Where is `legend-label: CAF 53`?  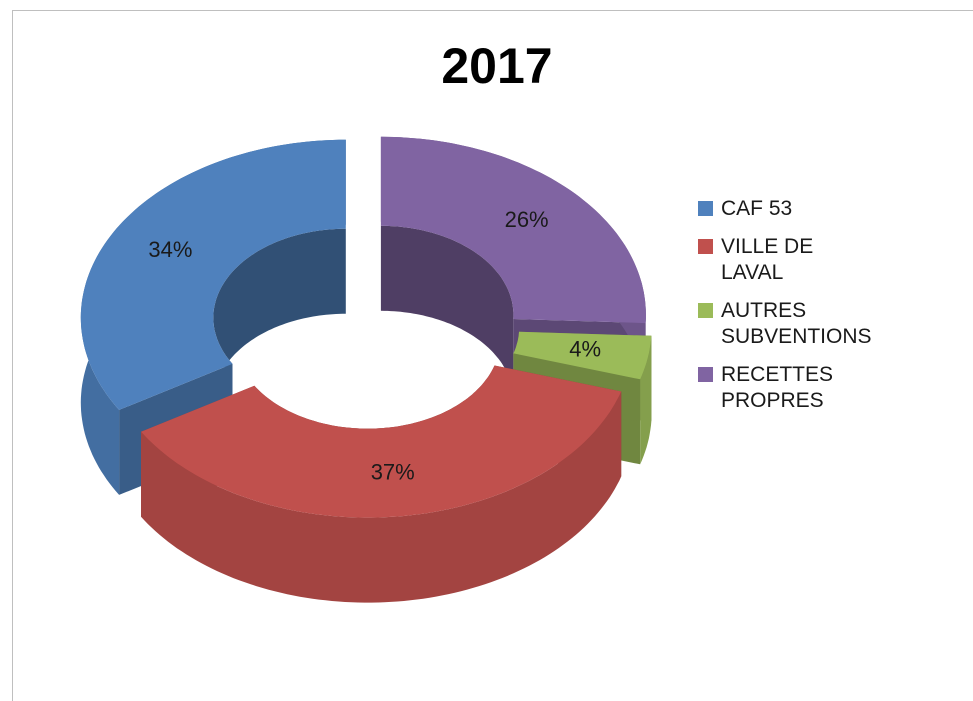 legend-label: CAF 53 is located at coordinates (757, 208).